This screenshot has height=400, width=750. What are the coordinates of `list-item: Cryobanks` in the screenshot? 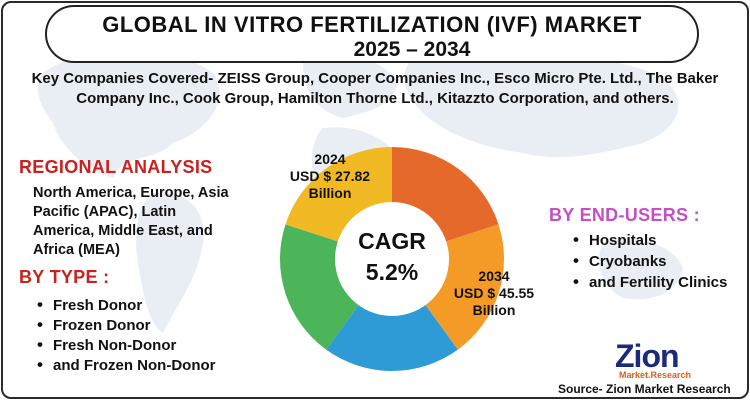 It's located at (648, 261).